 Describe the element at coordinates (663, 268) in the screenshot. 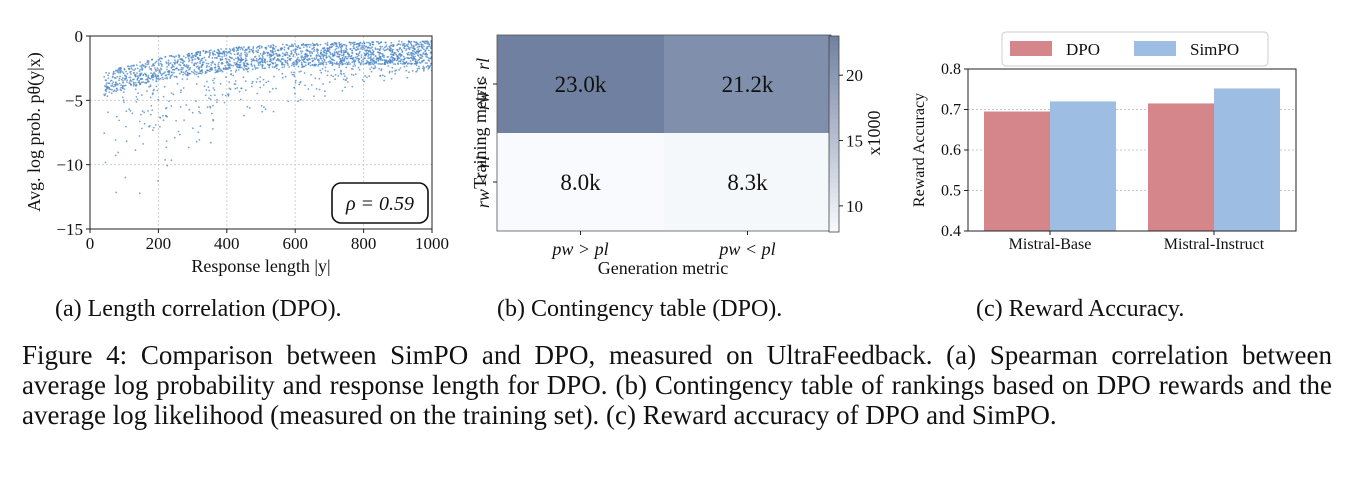

I see `heatmap-xlabel: Generation metric` at that location.